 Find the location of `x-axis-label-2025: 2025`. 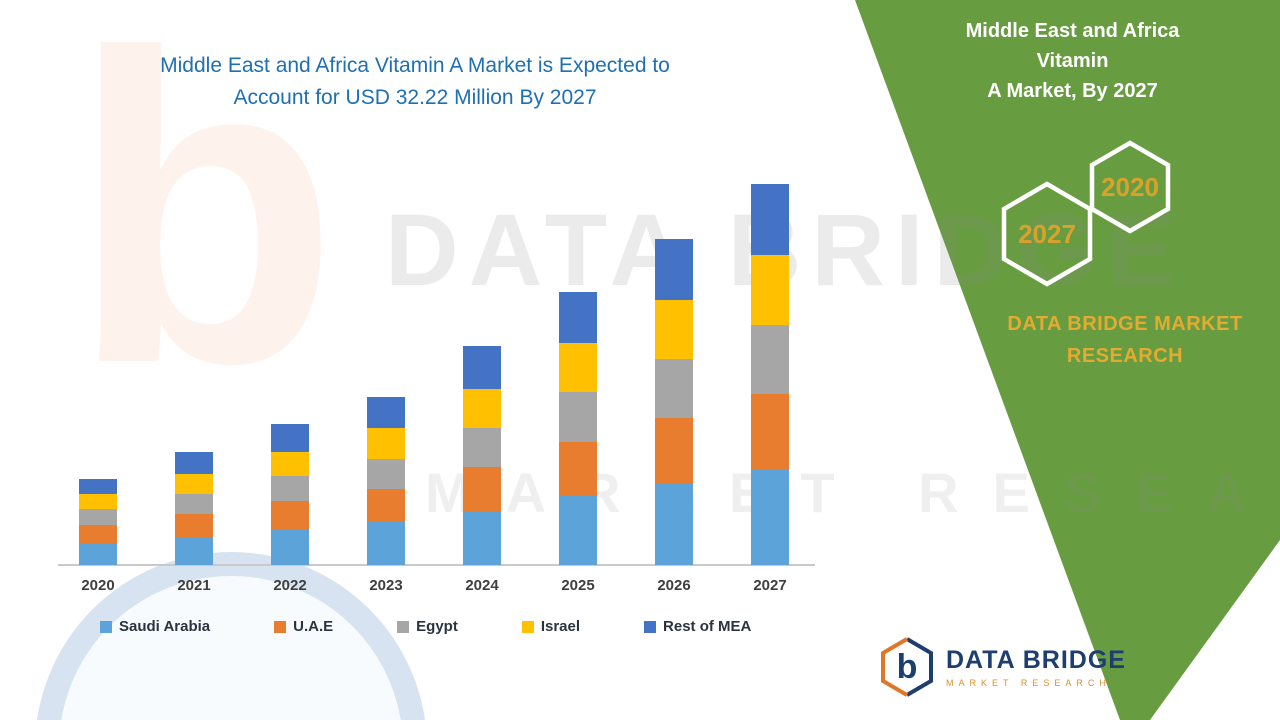

x-axis-label-2025: 2025 is located at coordinates (578, 585).